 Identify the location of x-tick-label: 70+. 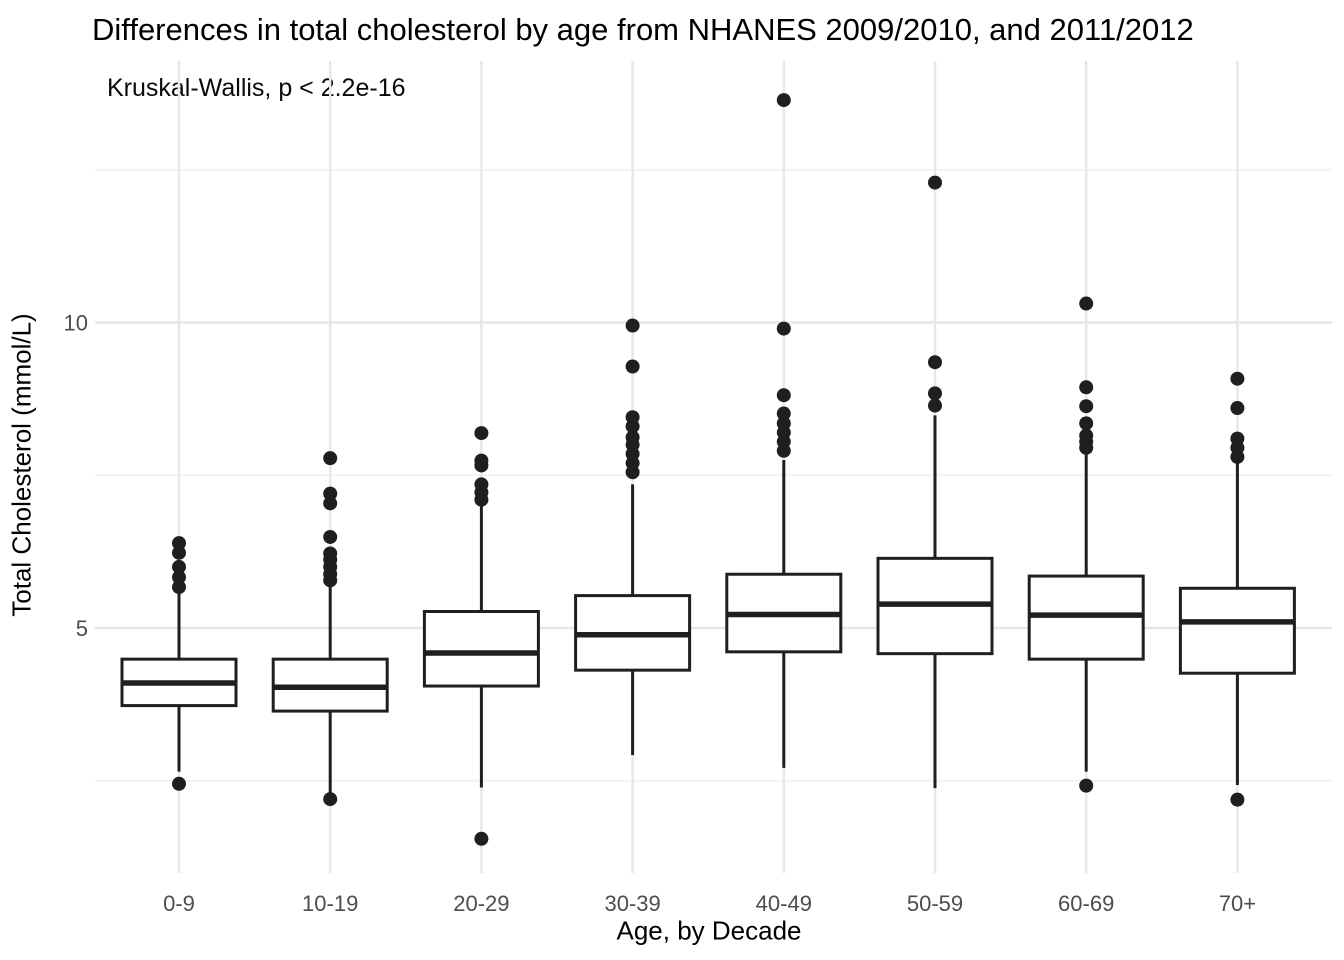
(1237, 903).